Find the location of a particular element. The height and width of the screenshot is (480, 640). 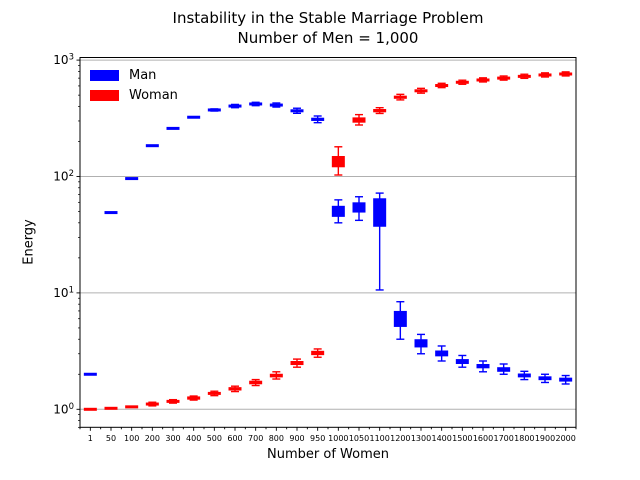

x-tick-label: 1600 is located at coordinates (483, 438).